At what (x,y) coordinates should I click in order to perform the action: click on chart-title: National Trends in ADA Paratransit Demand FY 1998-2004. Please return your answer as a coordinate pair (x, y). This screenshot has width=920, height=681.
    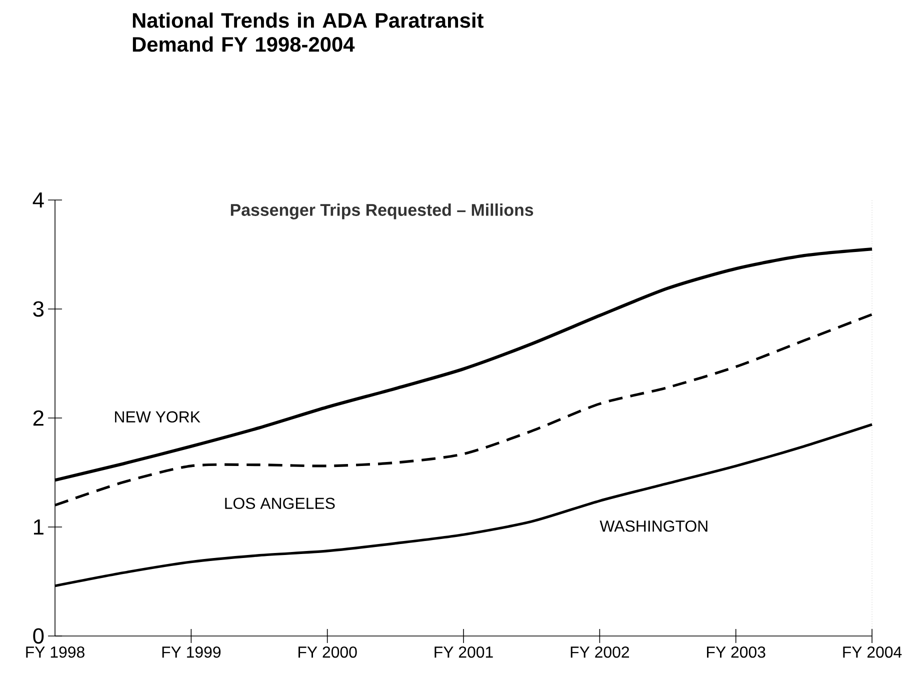
    Looking at the image, I should click on (308, 32).